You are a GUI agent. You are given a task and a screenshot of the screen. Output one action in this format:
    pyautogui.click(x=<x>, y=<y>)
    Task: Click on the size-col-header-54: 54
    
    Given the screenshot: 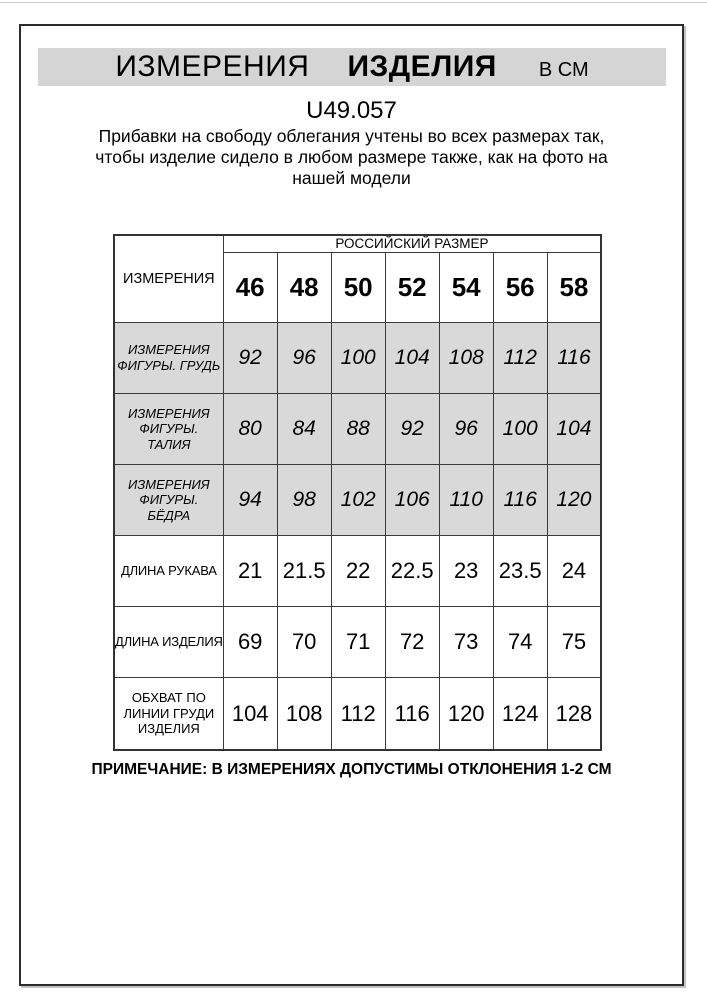 What is the action you would take?
    pyautogui.click(x=466, y=287)
    